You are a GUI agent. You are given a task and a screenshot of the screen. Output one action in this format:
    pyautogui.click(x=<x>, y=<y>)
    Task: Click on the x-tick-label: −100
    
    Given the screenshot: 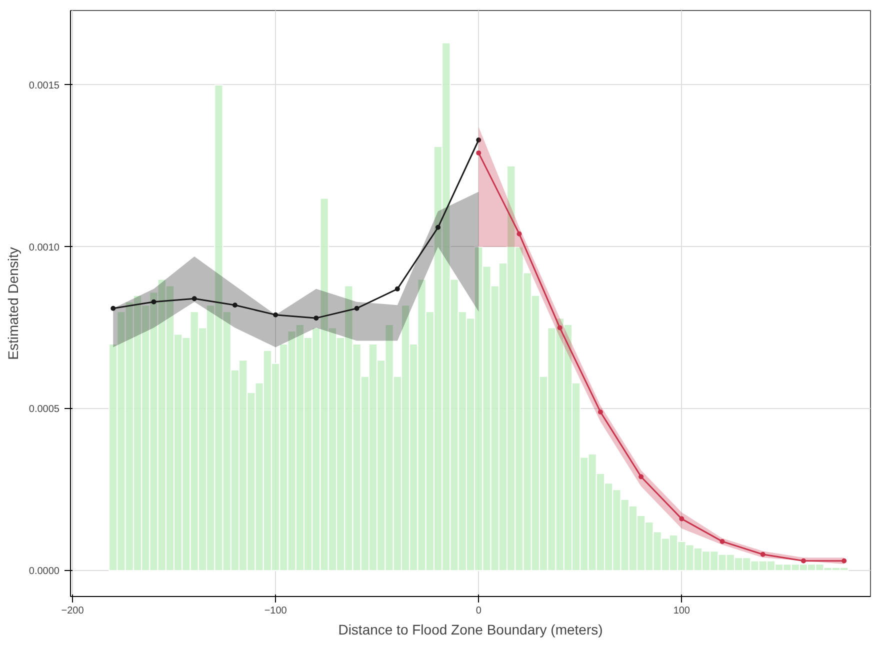 What is the action you would take?
    pyautogui.click(x=276, y=611)
    